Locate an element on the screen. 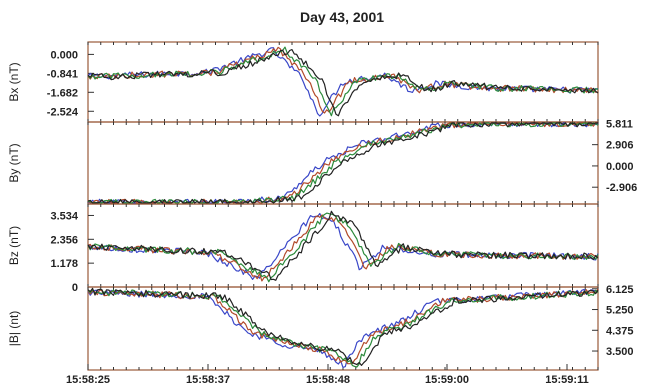 Image resolution: width=651 pixels, height=387 pixels. ylabel-bz: Bz (nT) is located at coordinates (14, 245).